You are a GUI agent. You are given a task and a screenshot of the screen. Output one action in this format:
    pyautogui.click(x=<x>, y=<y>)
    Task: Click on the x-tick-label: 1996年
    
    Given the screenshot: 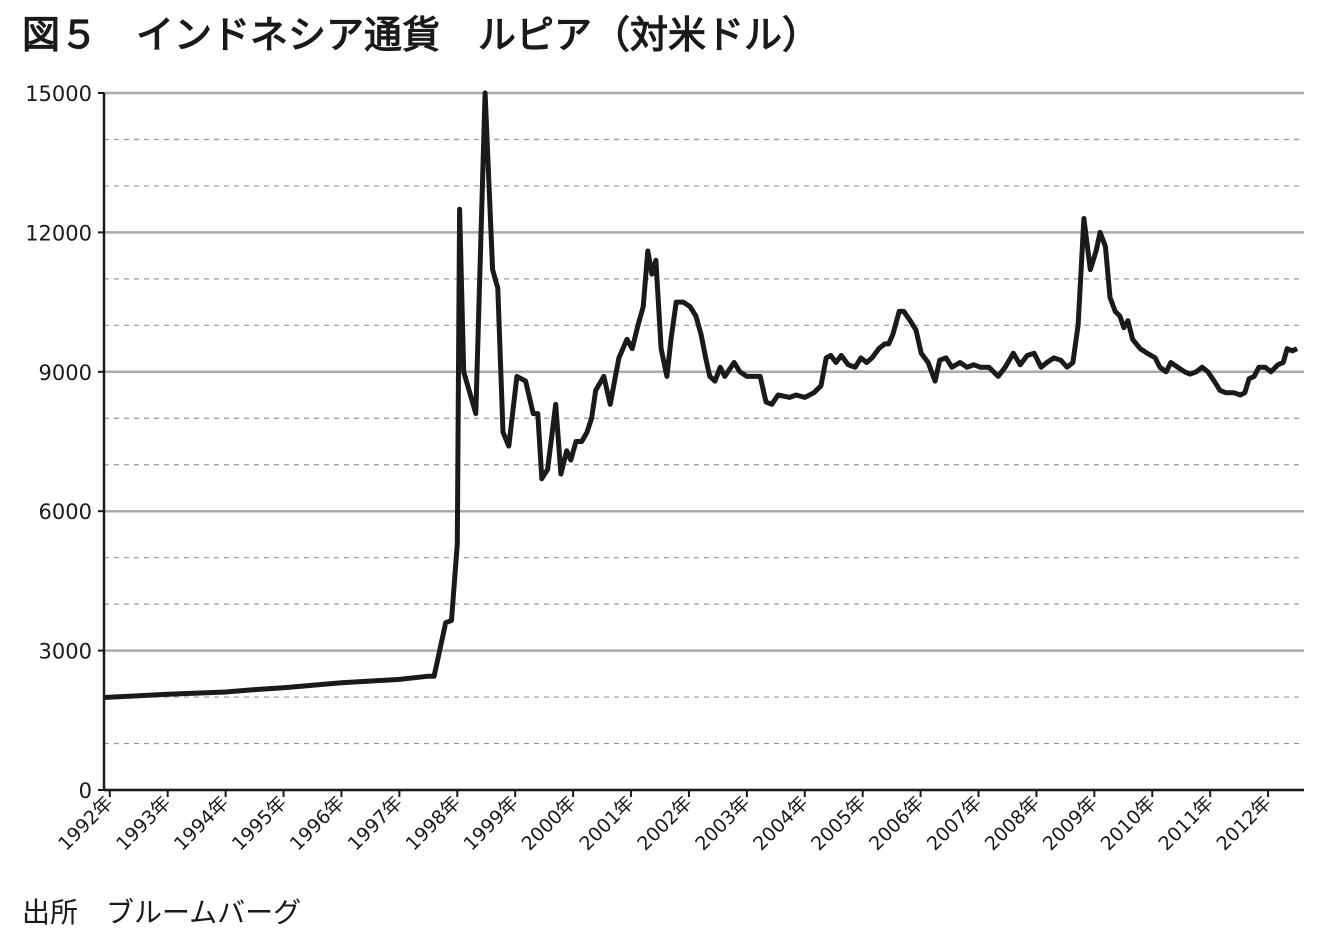 What is the action you would take?
    pyautogui.click(x=317, y=823)
    